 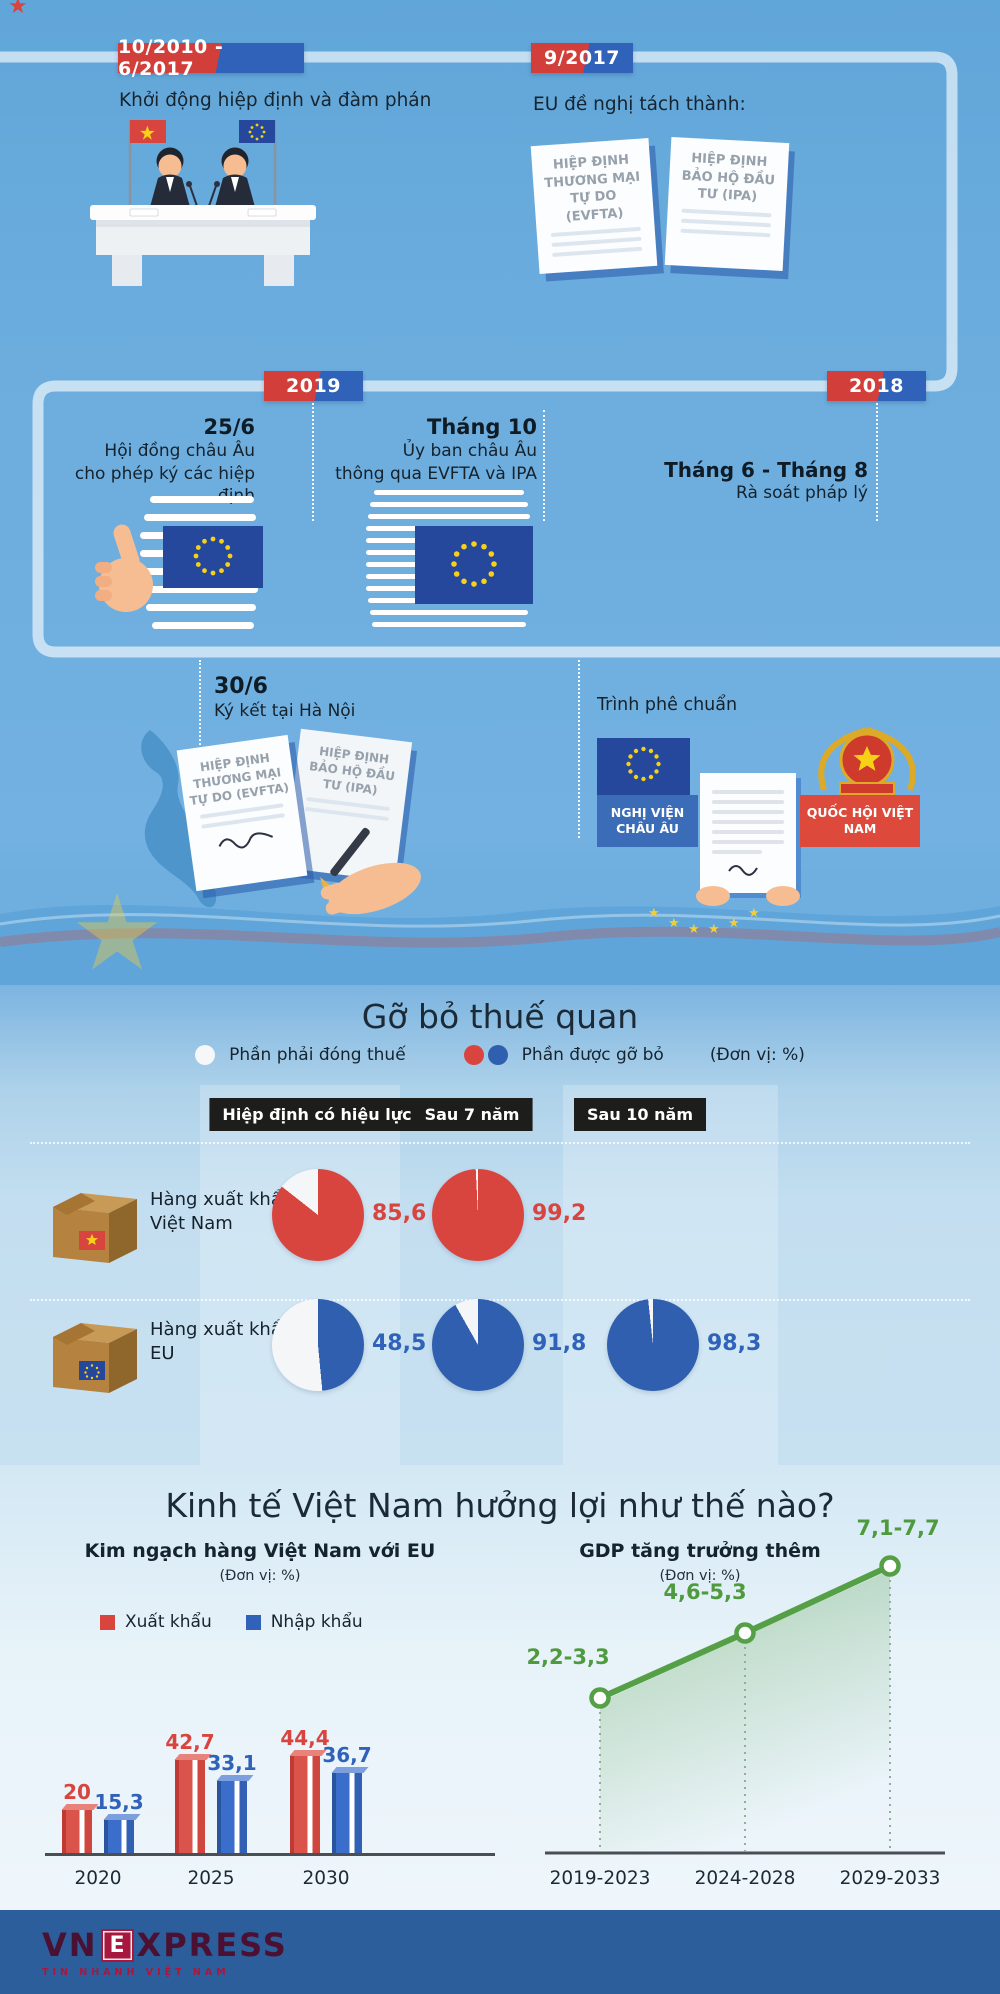 I want to click on row-label-vietnam: Hàng xuất khẩu Việt Nam, so click(x=222, y=1212).